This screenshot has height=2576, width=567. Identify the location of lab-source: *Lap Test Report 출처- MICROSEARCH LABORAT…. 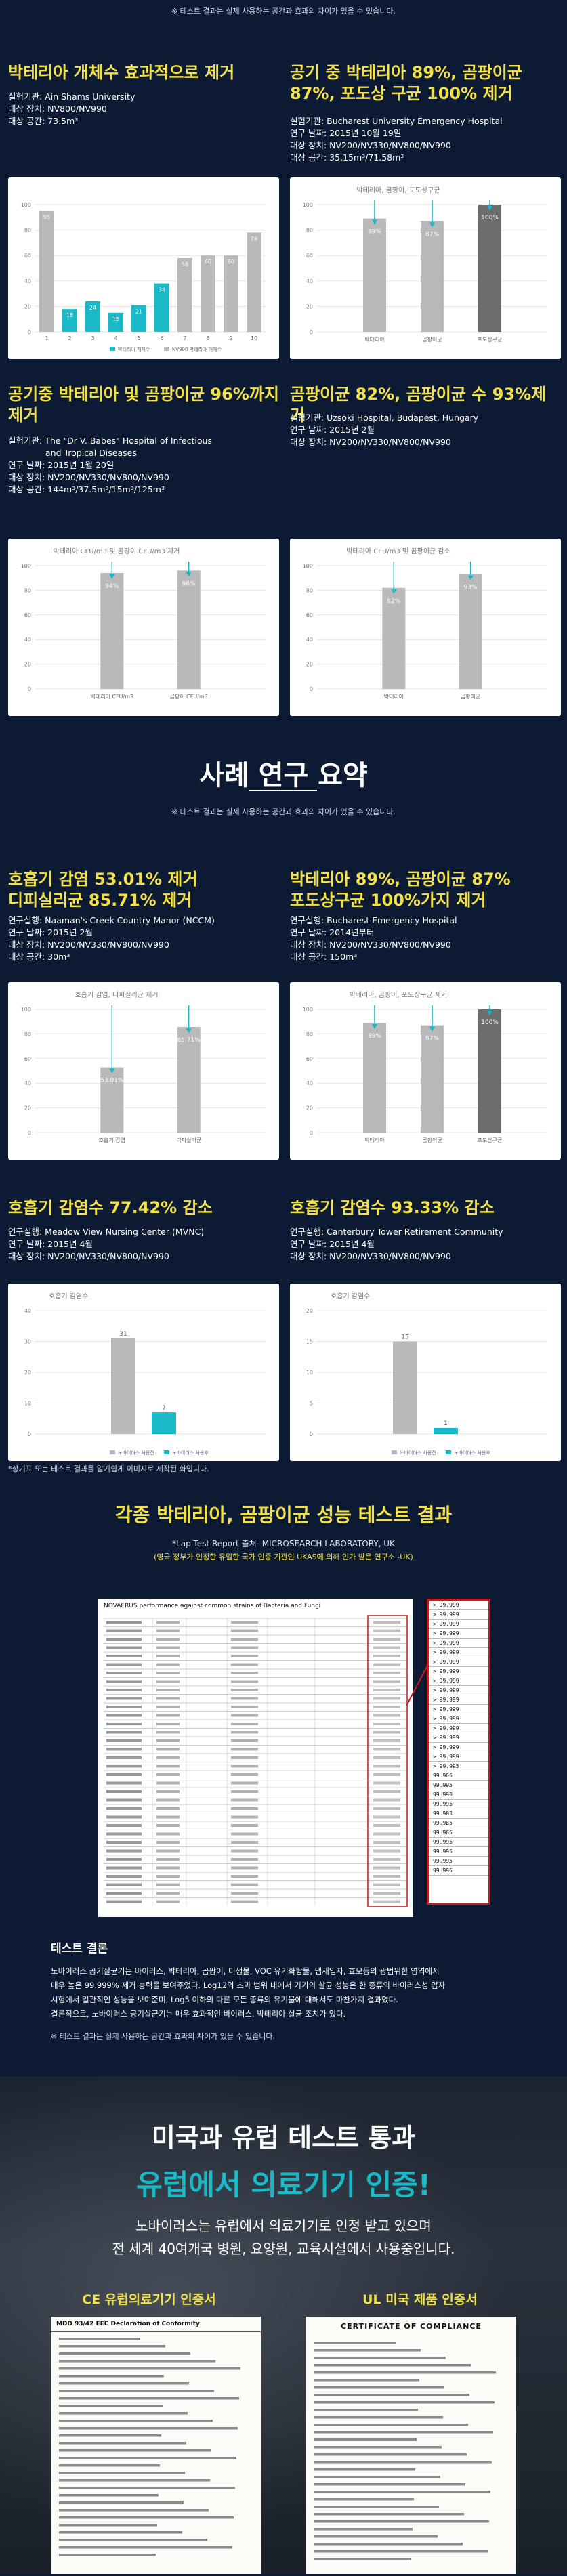
(283, 1543).